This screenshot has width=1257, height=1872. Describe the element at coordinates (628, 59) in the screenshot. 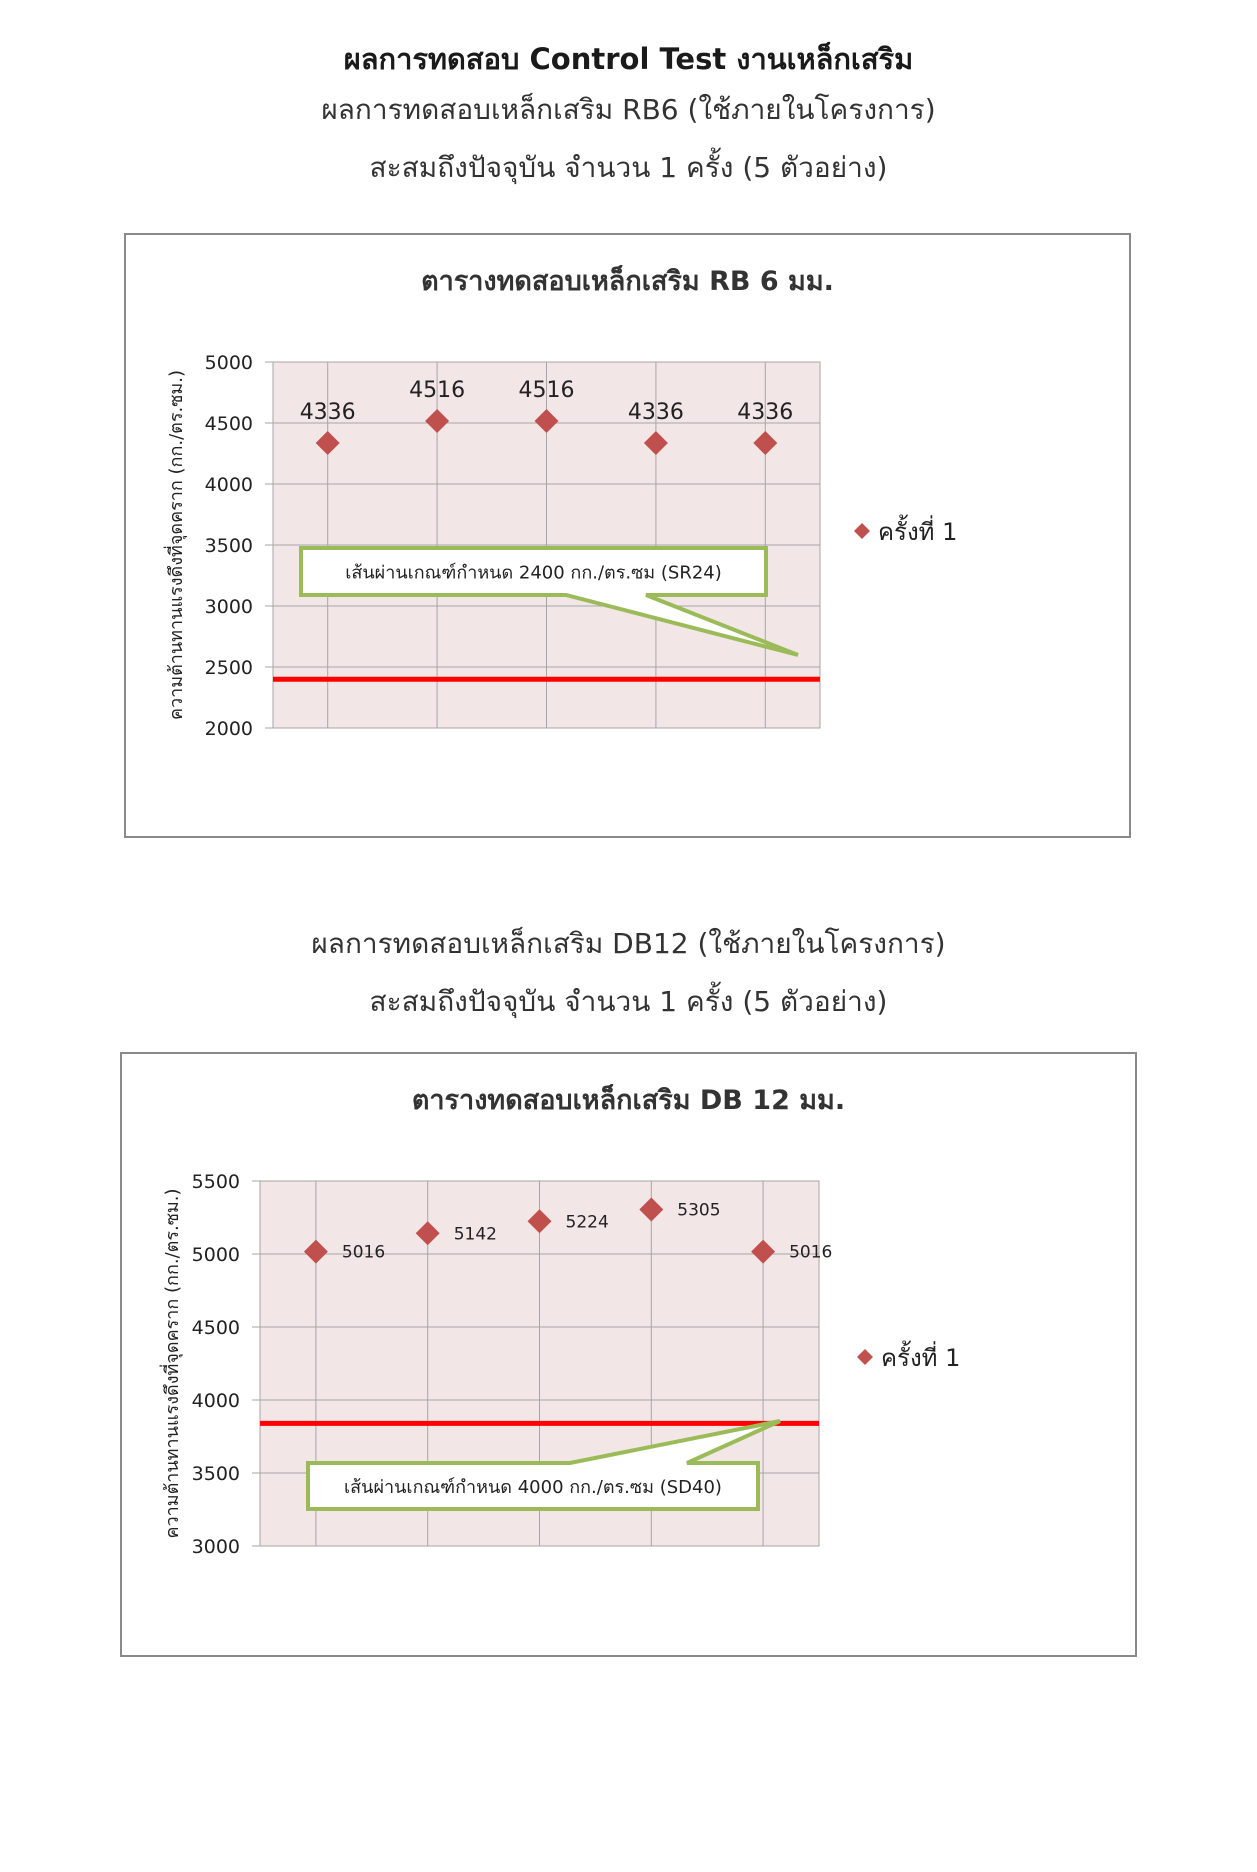

I see `document-title: ผลการทดสอบ Control Test งานเหล็กเสริม` at that location.